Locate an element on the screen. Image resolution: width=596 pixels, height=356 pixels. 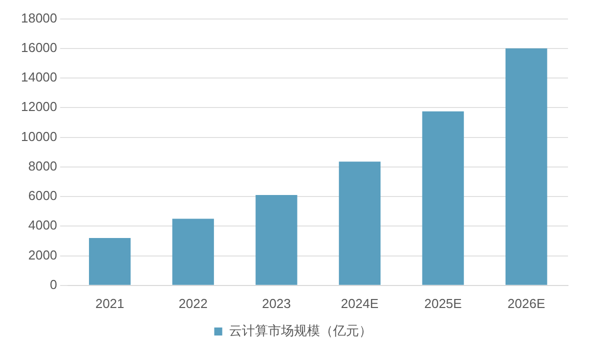
y-tick-label: 10000 is located at coordinates (39, 136).